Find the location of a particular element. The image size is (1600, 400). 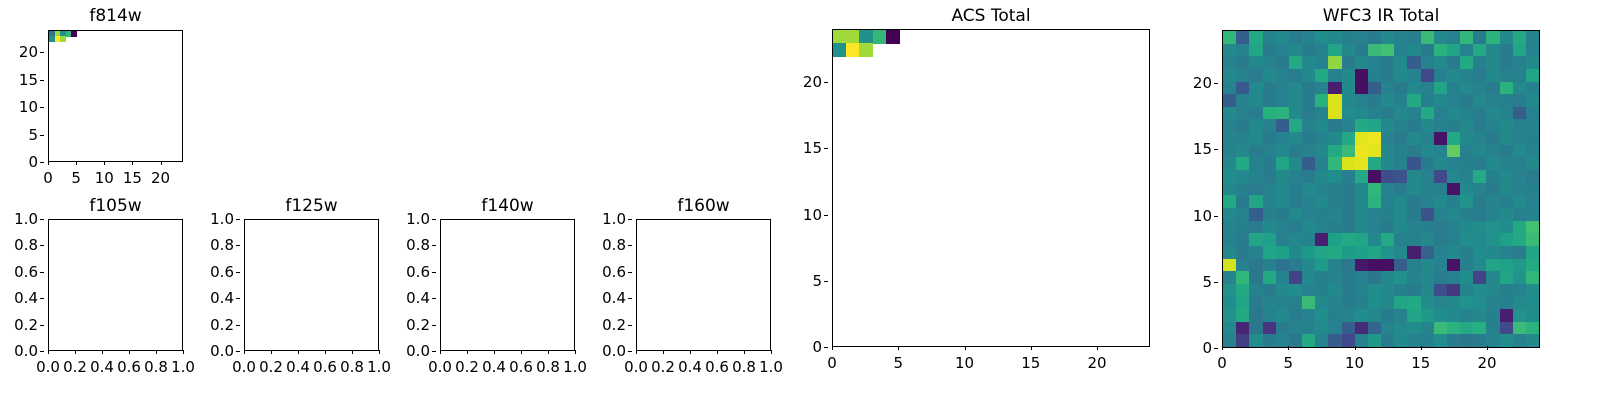

x-tick-label: 0 is located at coordinates (1222, 363).